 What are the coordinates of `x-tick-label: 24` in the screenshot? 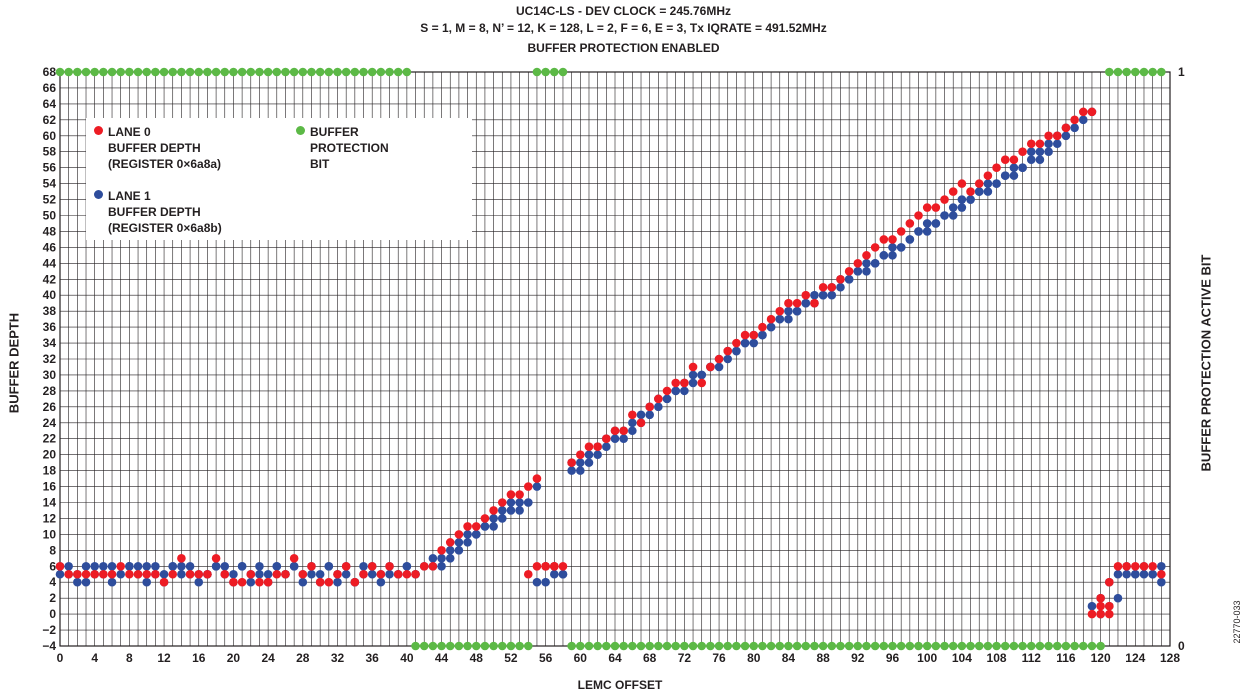 It's located at (268, 658).